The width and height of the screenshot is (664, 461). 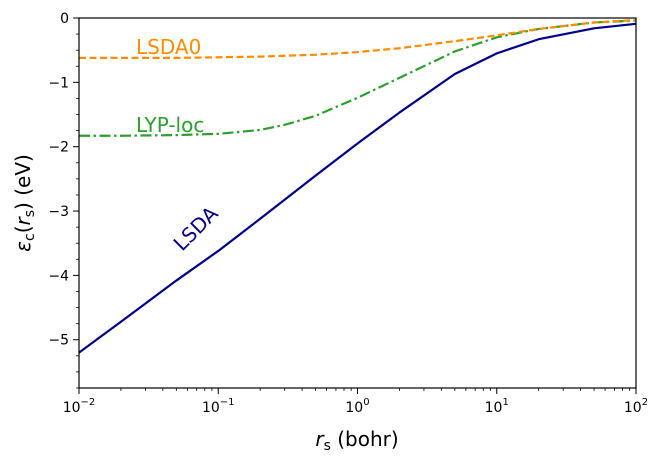 I want to click on x-tick-label: 10⁰, so click(x=357, y=406).